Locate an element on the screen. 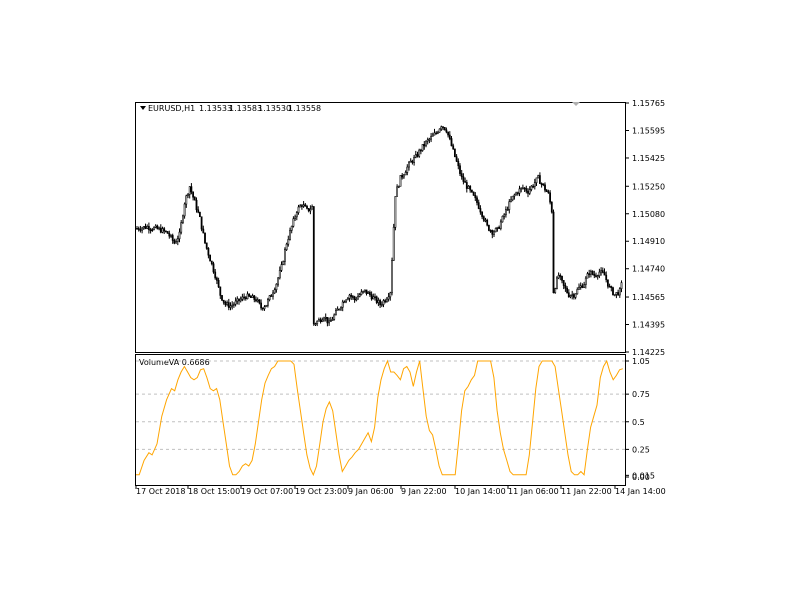 The width and height of the screenshot is (800, 604). symbol-dropdown-icon is located at coordinates (143, 108).